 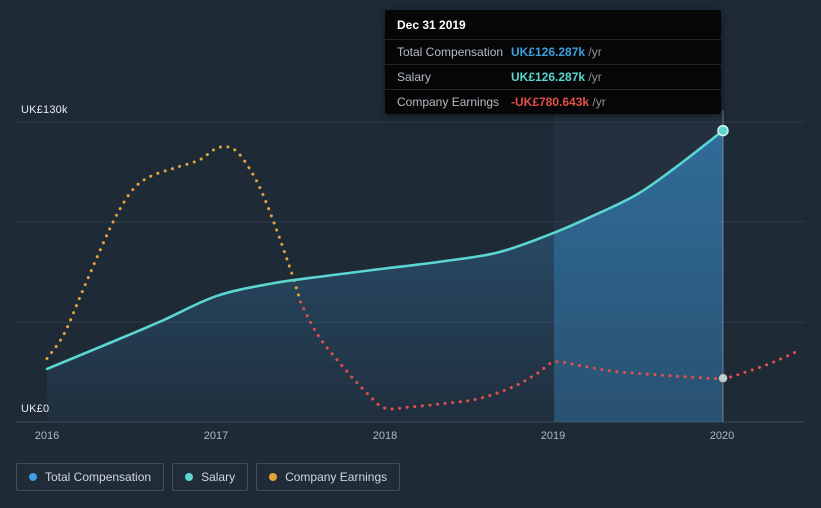 What do you see at coordinates (553, 436) in the screenshot?
I see `x-tick-2019: 2019` at bounding box center [553, 436].